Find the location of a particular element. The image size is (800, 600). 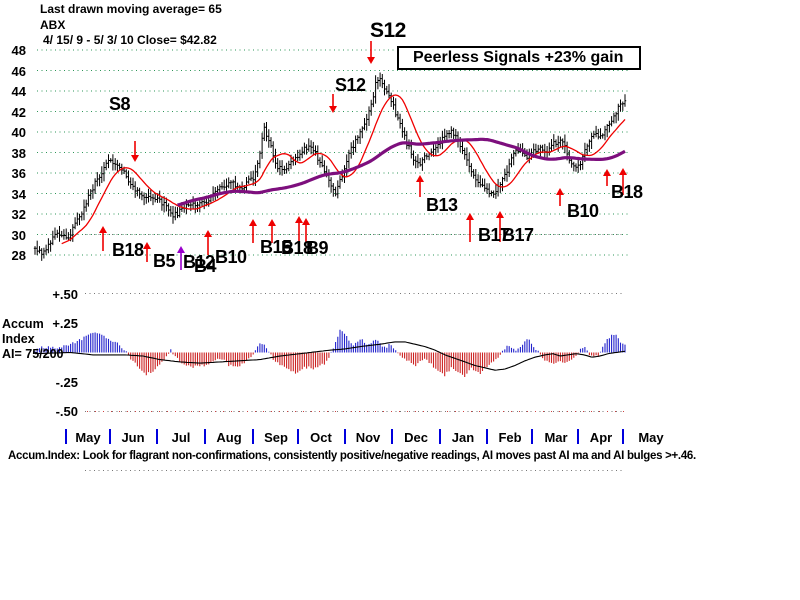

month-label: Nov is located at coordinates (368, 437).